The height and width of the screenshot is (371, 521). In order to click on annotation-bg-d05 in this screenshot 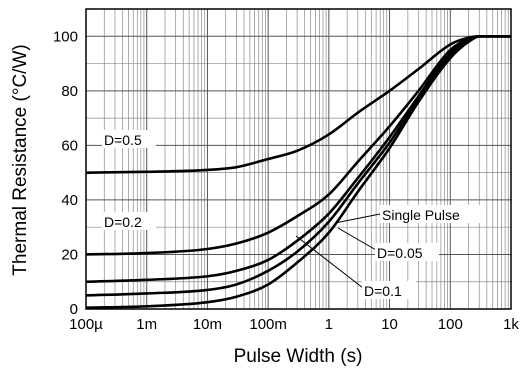, I will do `click(129, 139)`.